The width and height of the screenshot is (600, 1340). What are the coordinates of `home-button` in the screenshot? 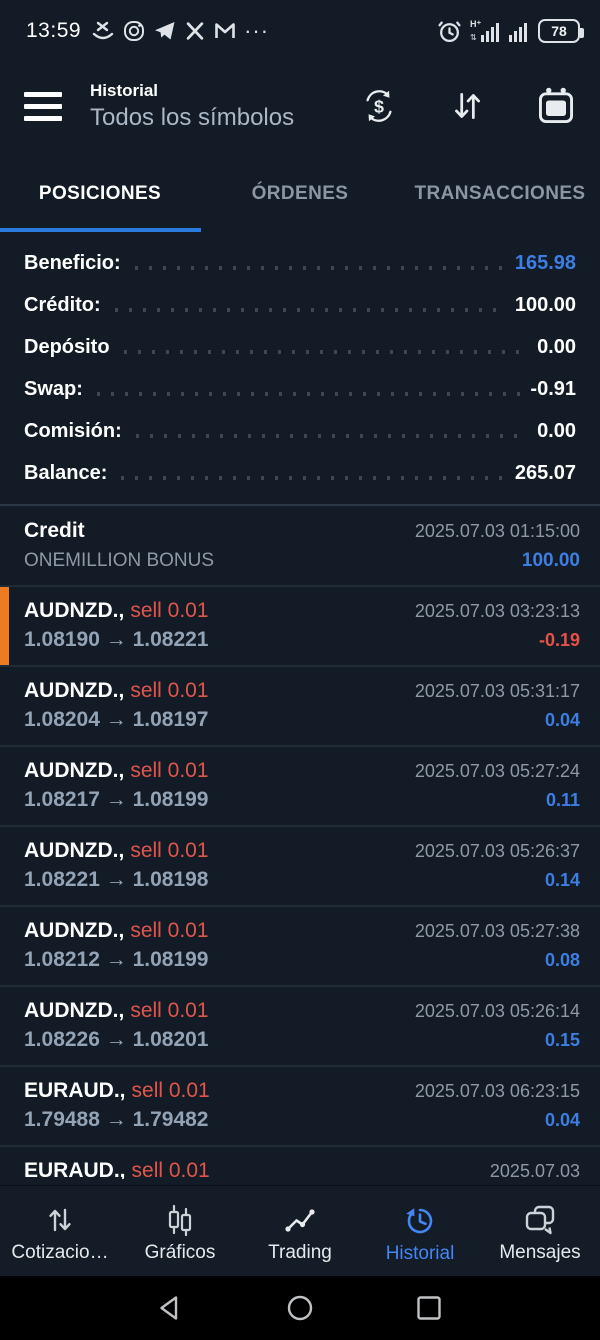 It's located at (300, 1308).